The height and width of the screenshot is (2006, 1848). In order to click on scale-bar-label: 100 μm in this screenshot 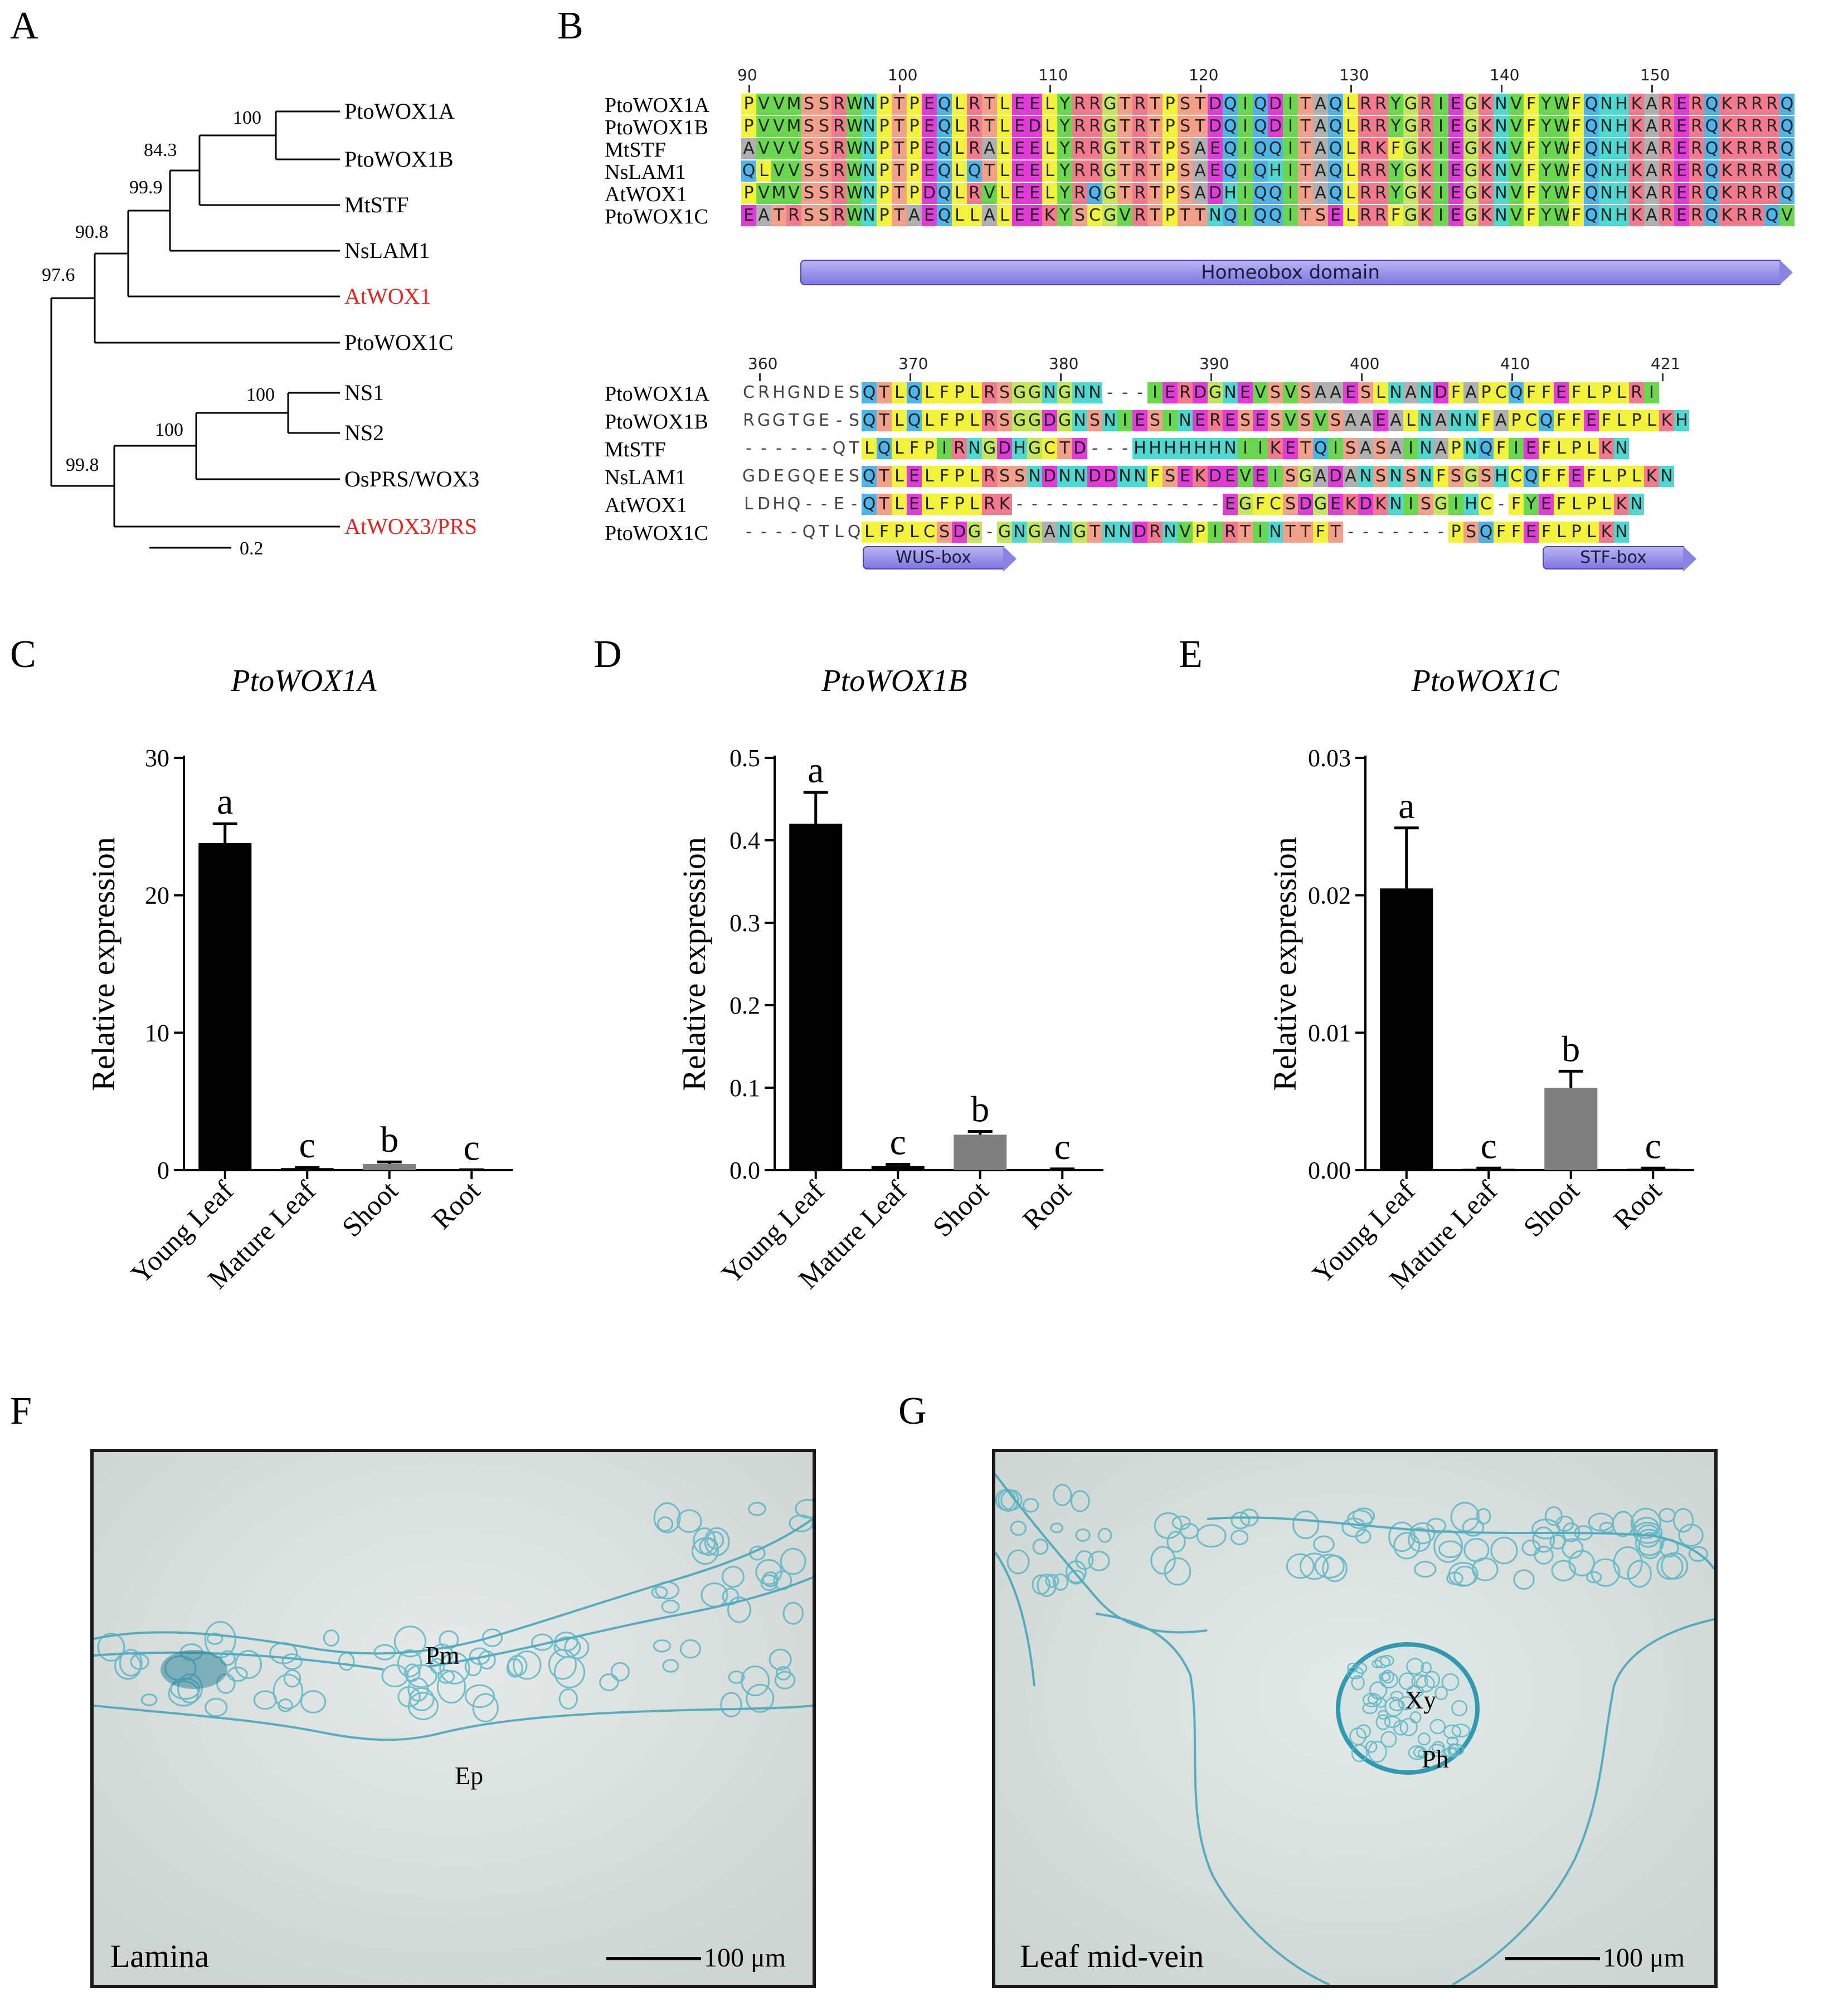, I will do `click(1644, 1958)`.